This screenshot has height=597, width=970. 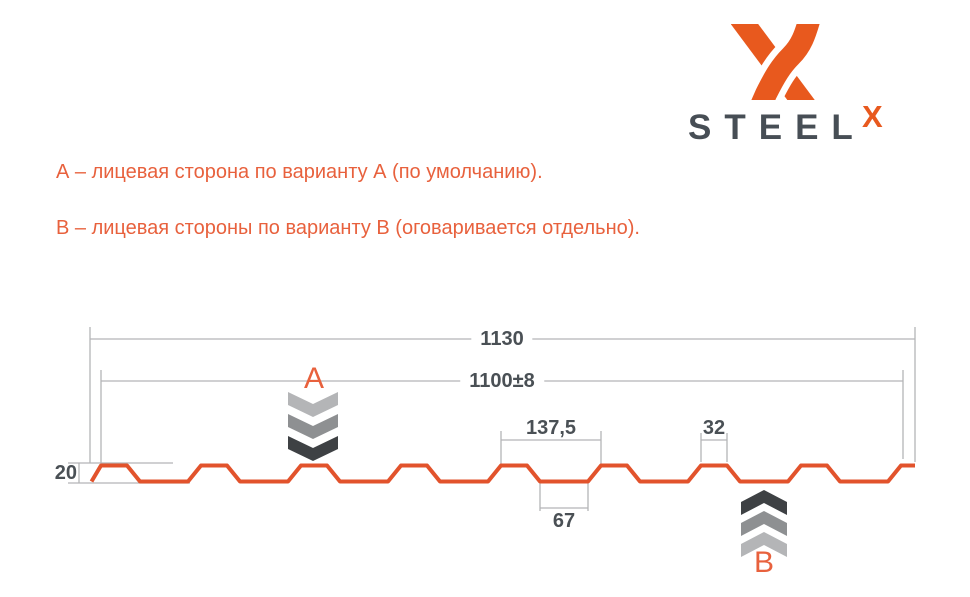 What do you see at coordinates (314, 378) in the screenshot?
I see `marker-a-letter: А` at bounding box center [314, 378].